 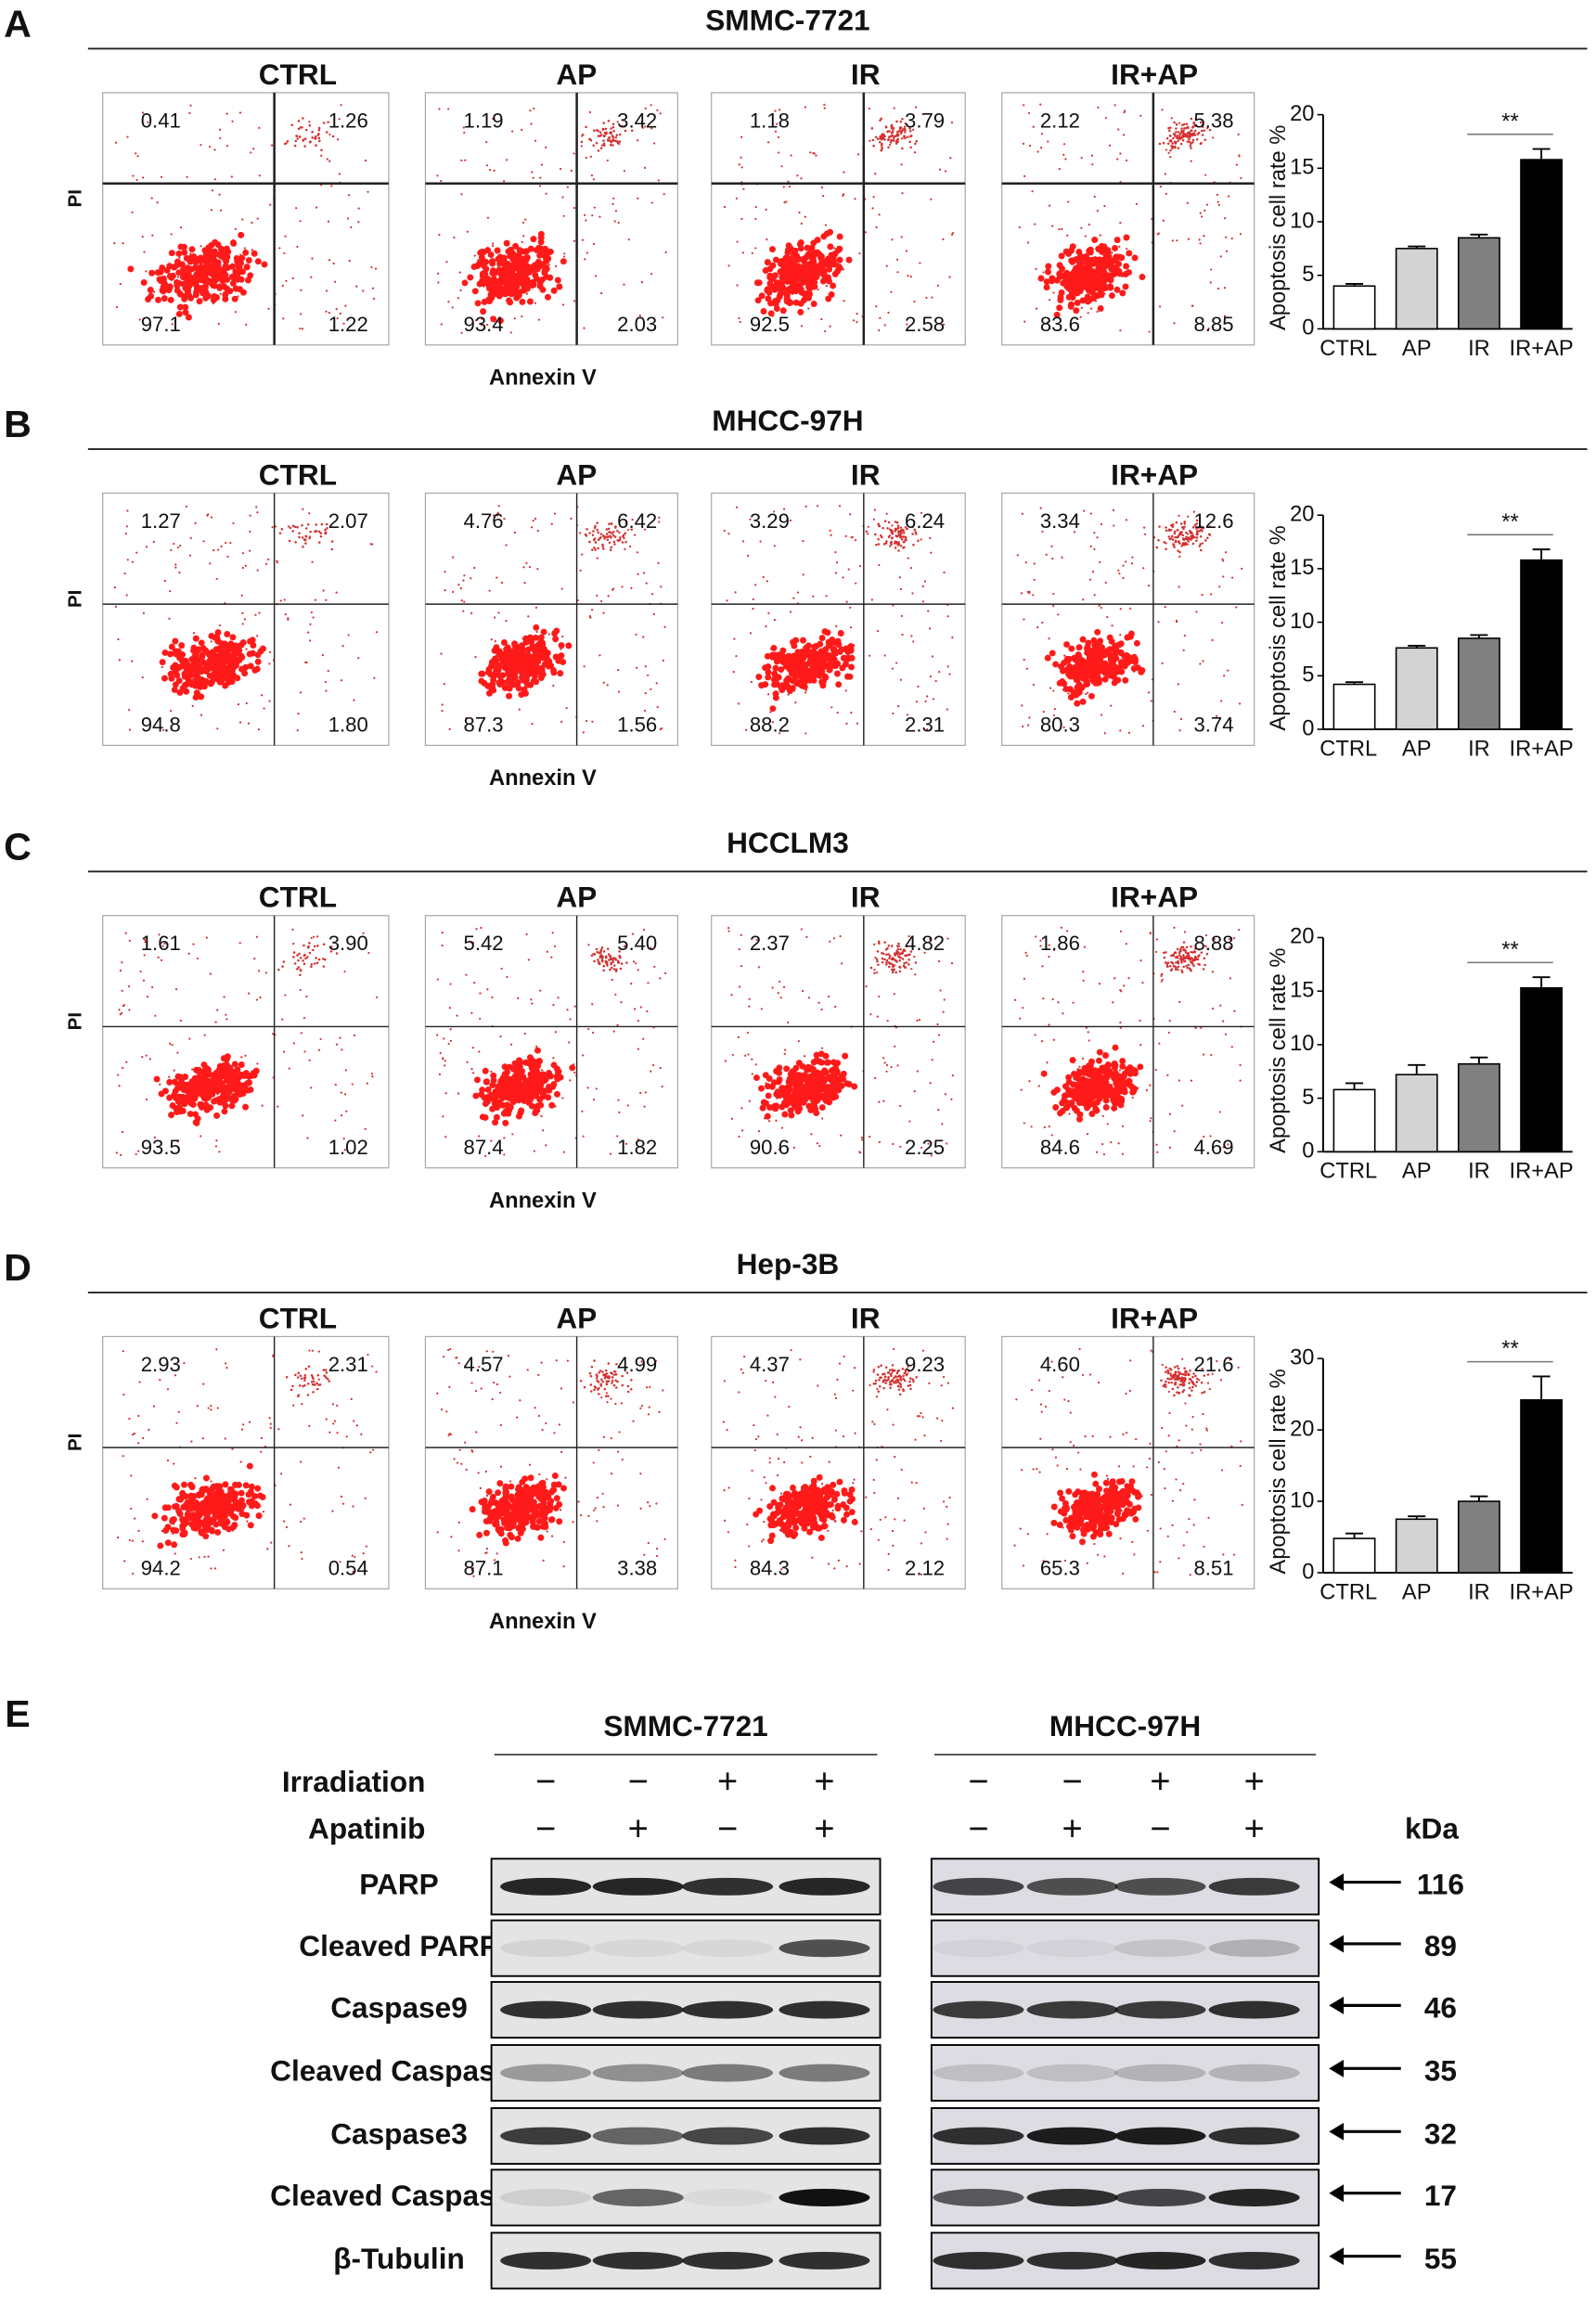 What do you see at coordinates (770, 521) in the screenshot?
I see `quadrant-value: 3.29` at bounding box center [770, 521].